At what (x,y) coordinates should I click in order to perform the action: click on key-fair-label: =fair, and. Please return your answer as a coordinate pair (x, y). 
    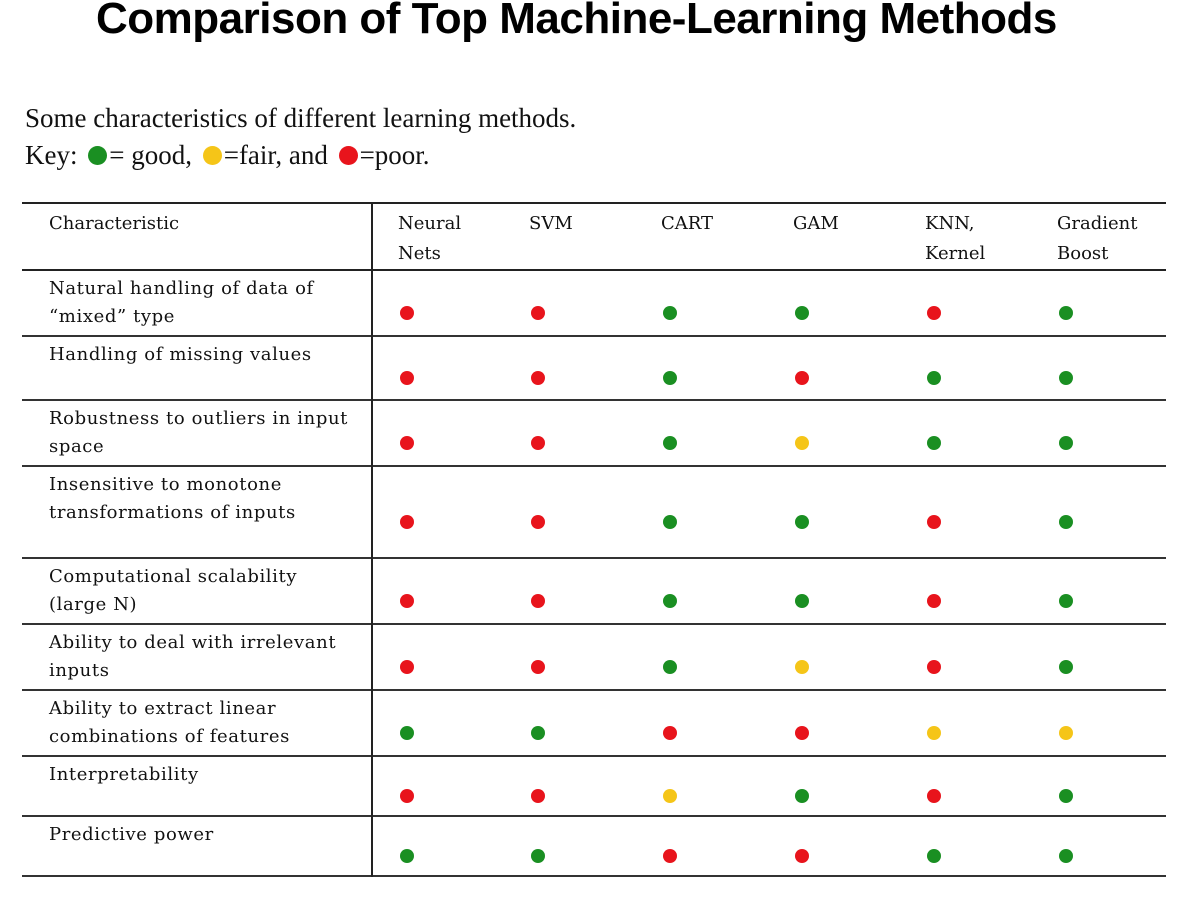
    Looking at the image, I should click on (275, 155).